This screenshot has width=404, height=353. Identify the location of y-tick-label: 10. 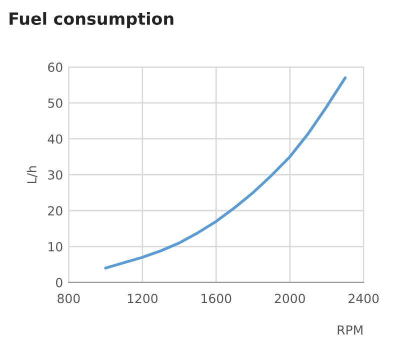
(55, 247).